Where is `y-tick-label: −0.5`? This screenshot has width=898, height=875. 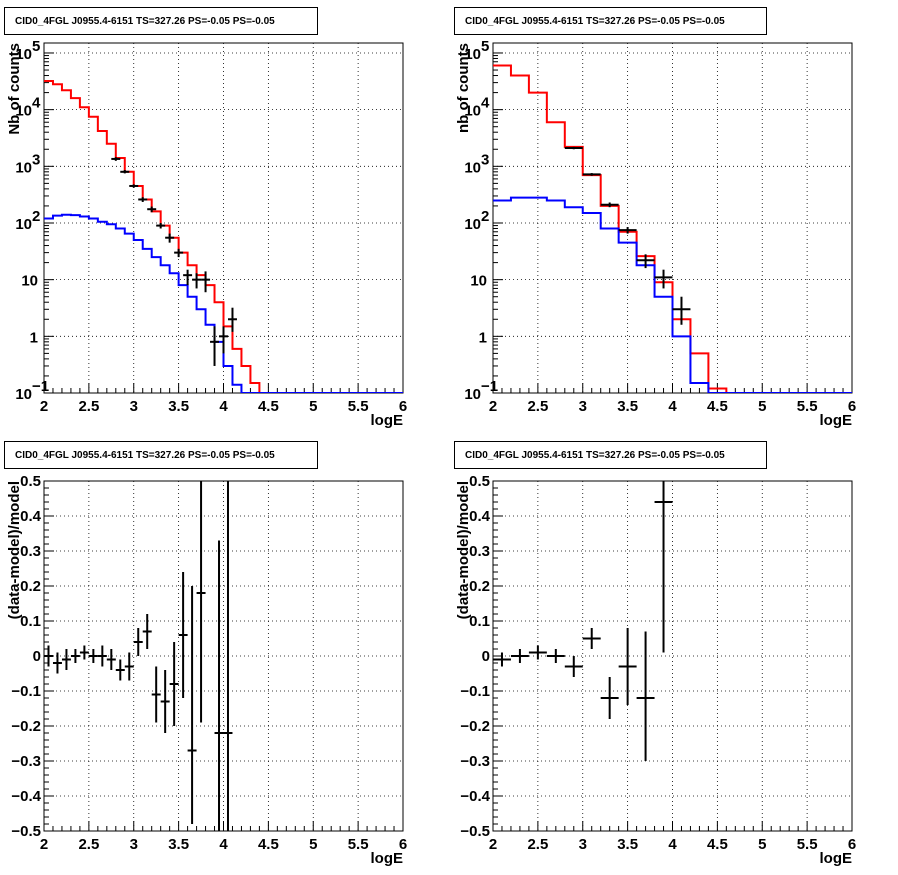
y-tick-label: −0.5 is located at coordinates (26, 831).